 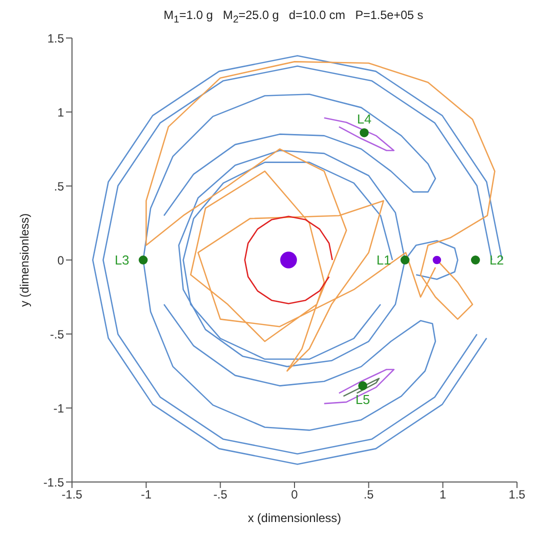 I want to click on annotation: L1, so click(x=384, y=260).